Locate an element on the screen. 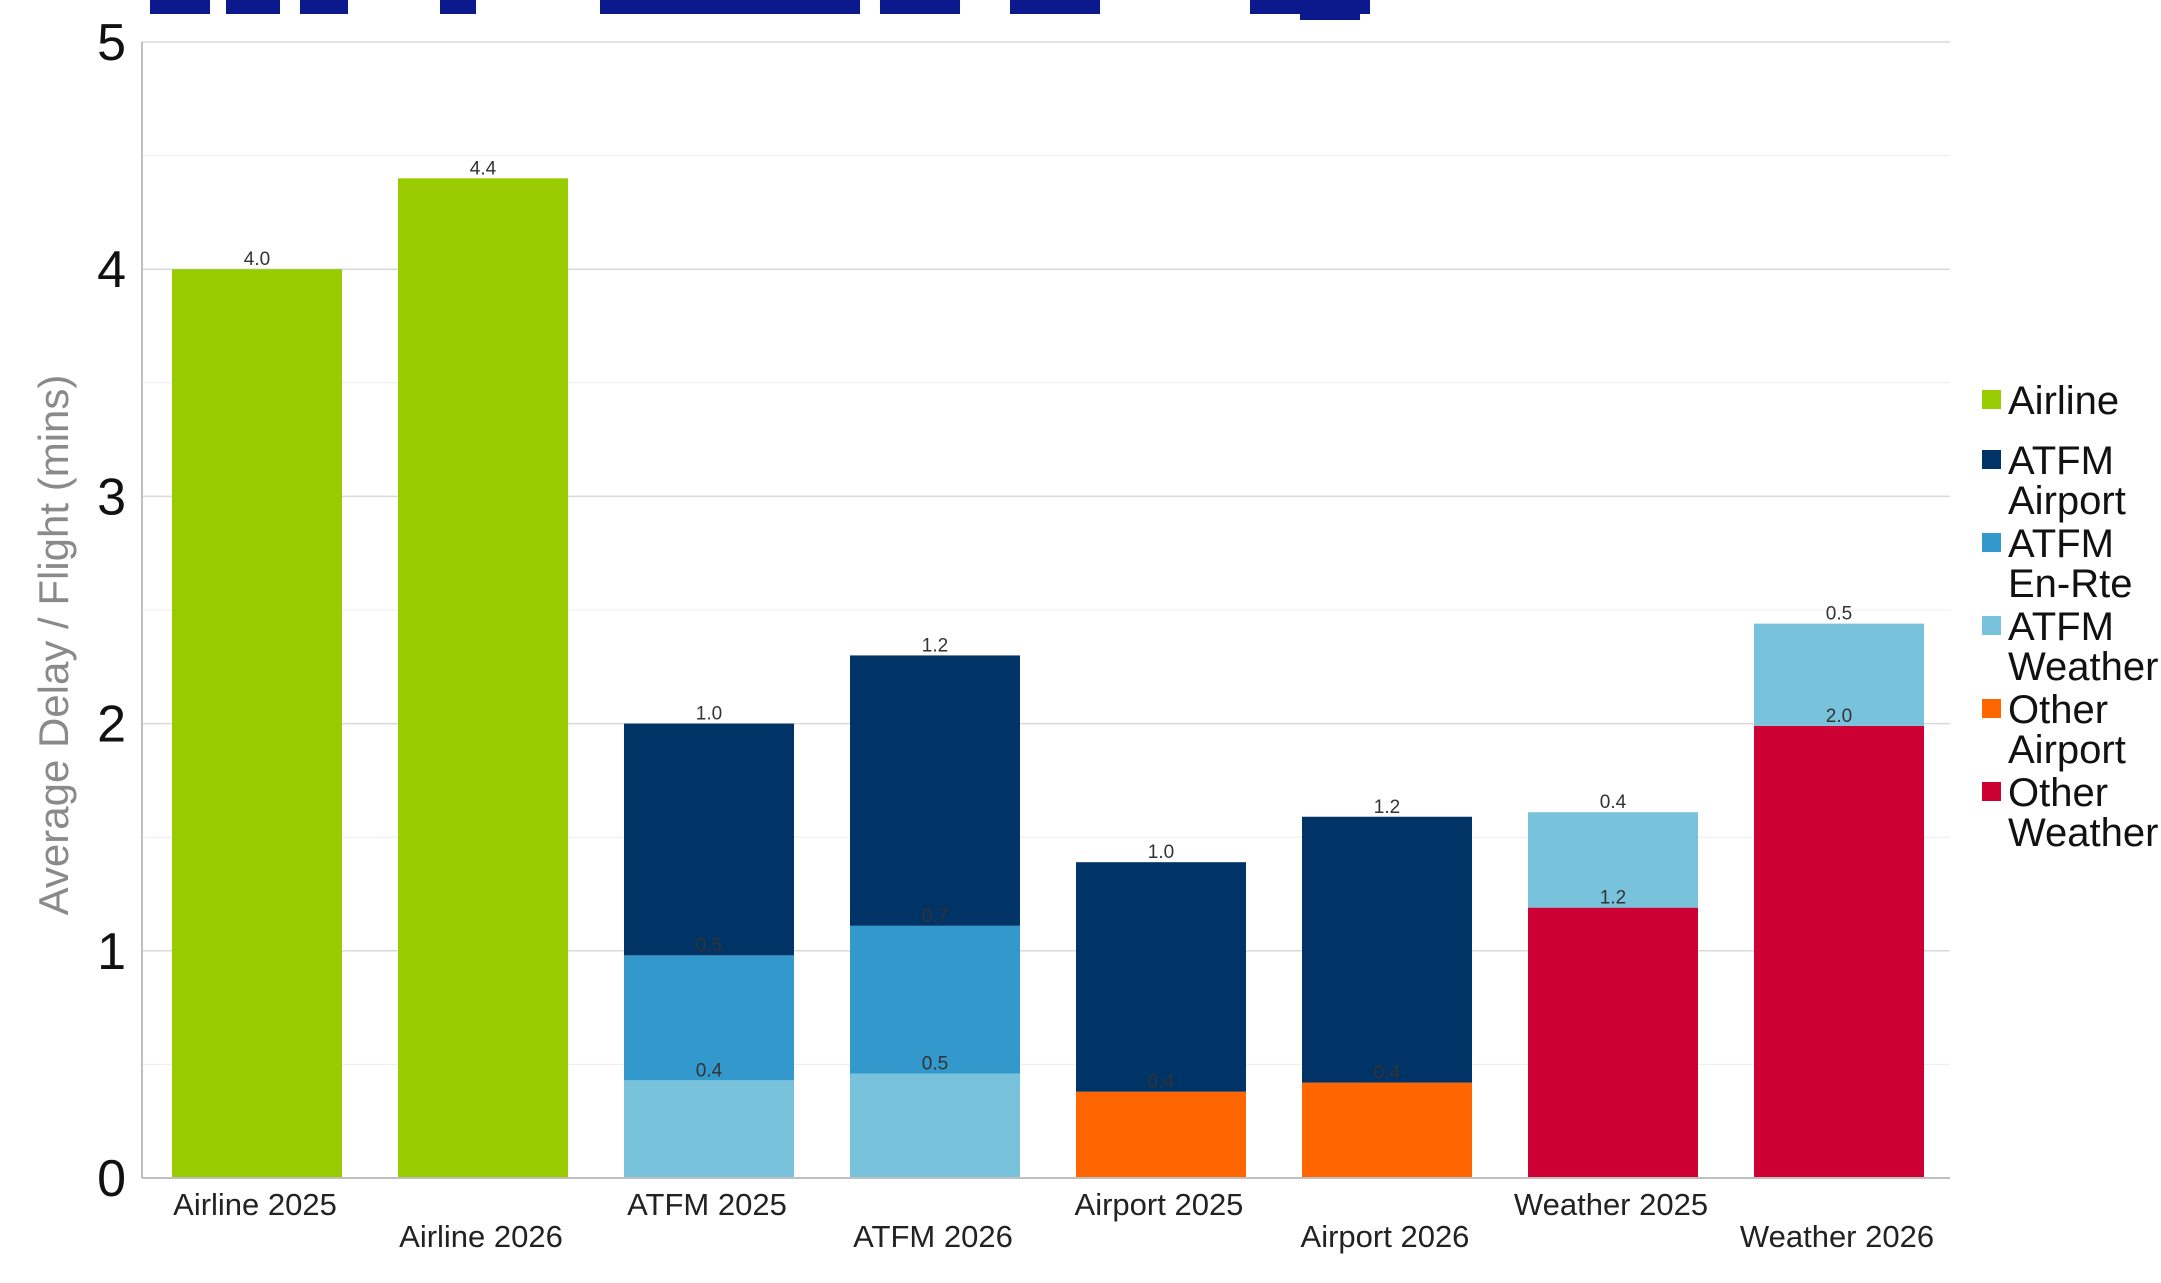  x-tick-label: Weather 2025 is located at coordinates (1611, 1204).